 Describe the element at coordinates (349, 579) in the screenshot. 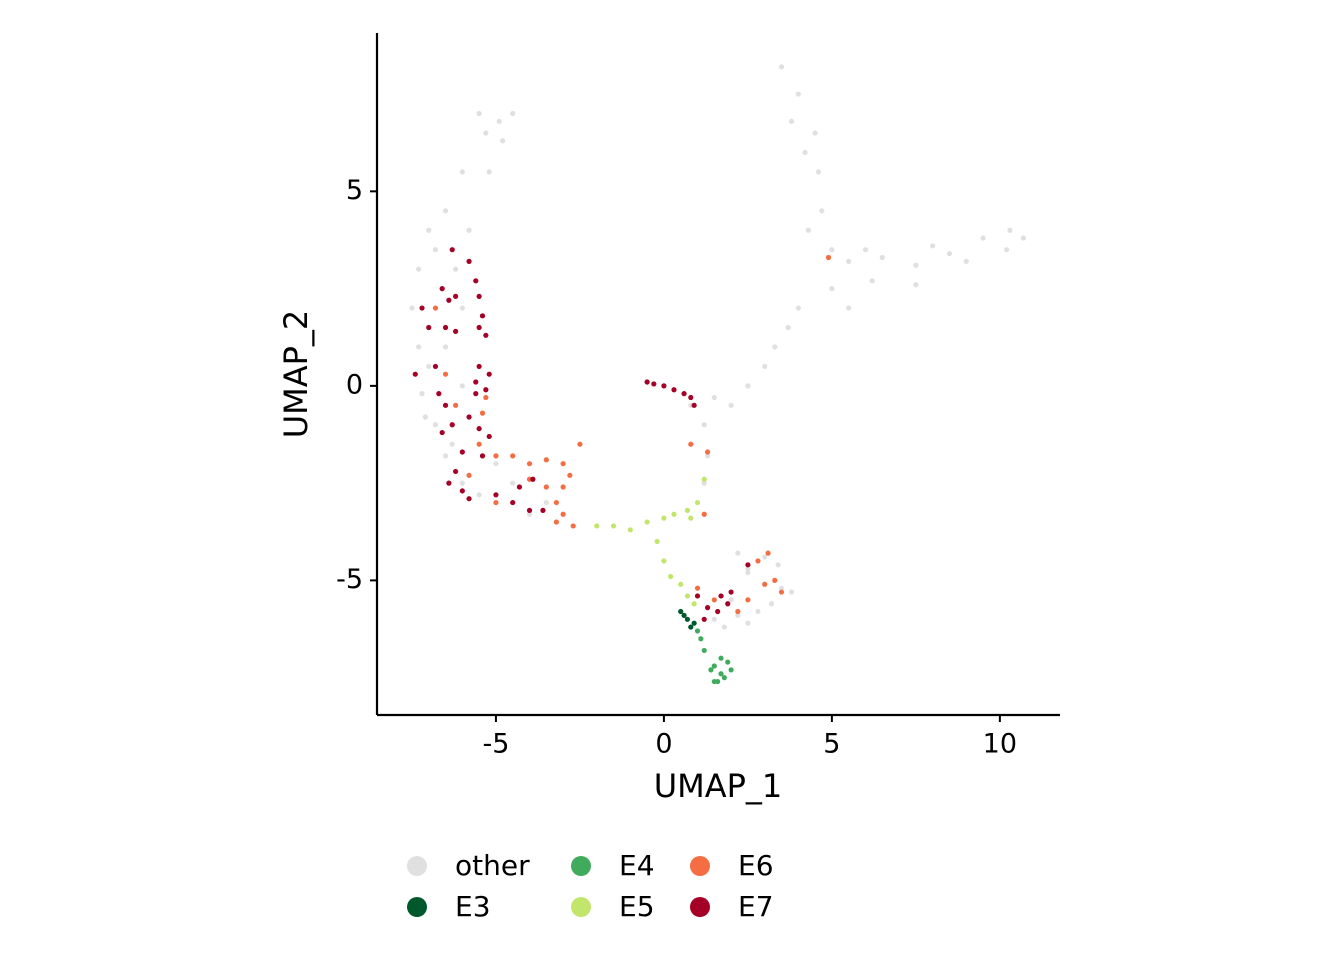

I see `y-tick-label: -5` at that location.